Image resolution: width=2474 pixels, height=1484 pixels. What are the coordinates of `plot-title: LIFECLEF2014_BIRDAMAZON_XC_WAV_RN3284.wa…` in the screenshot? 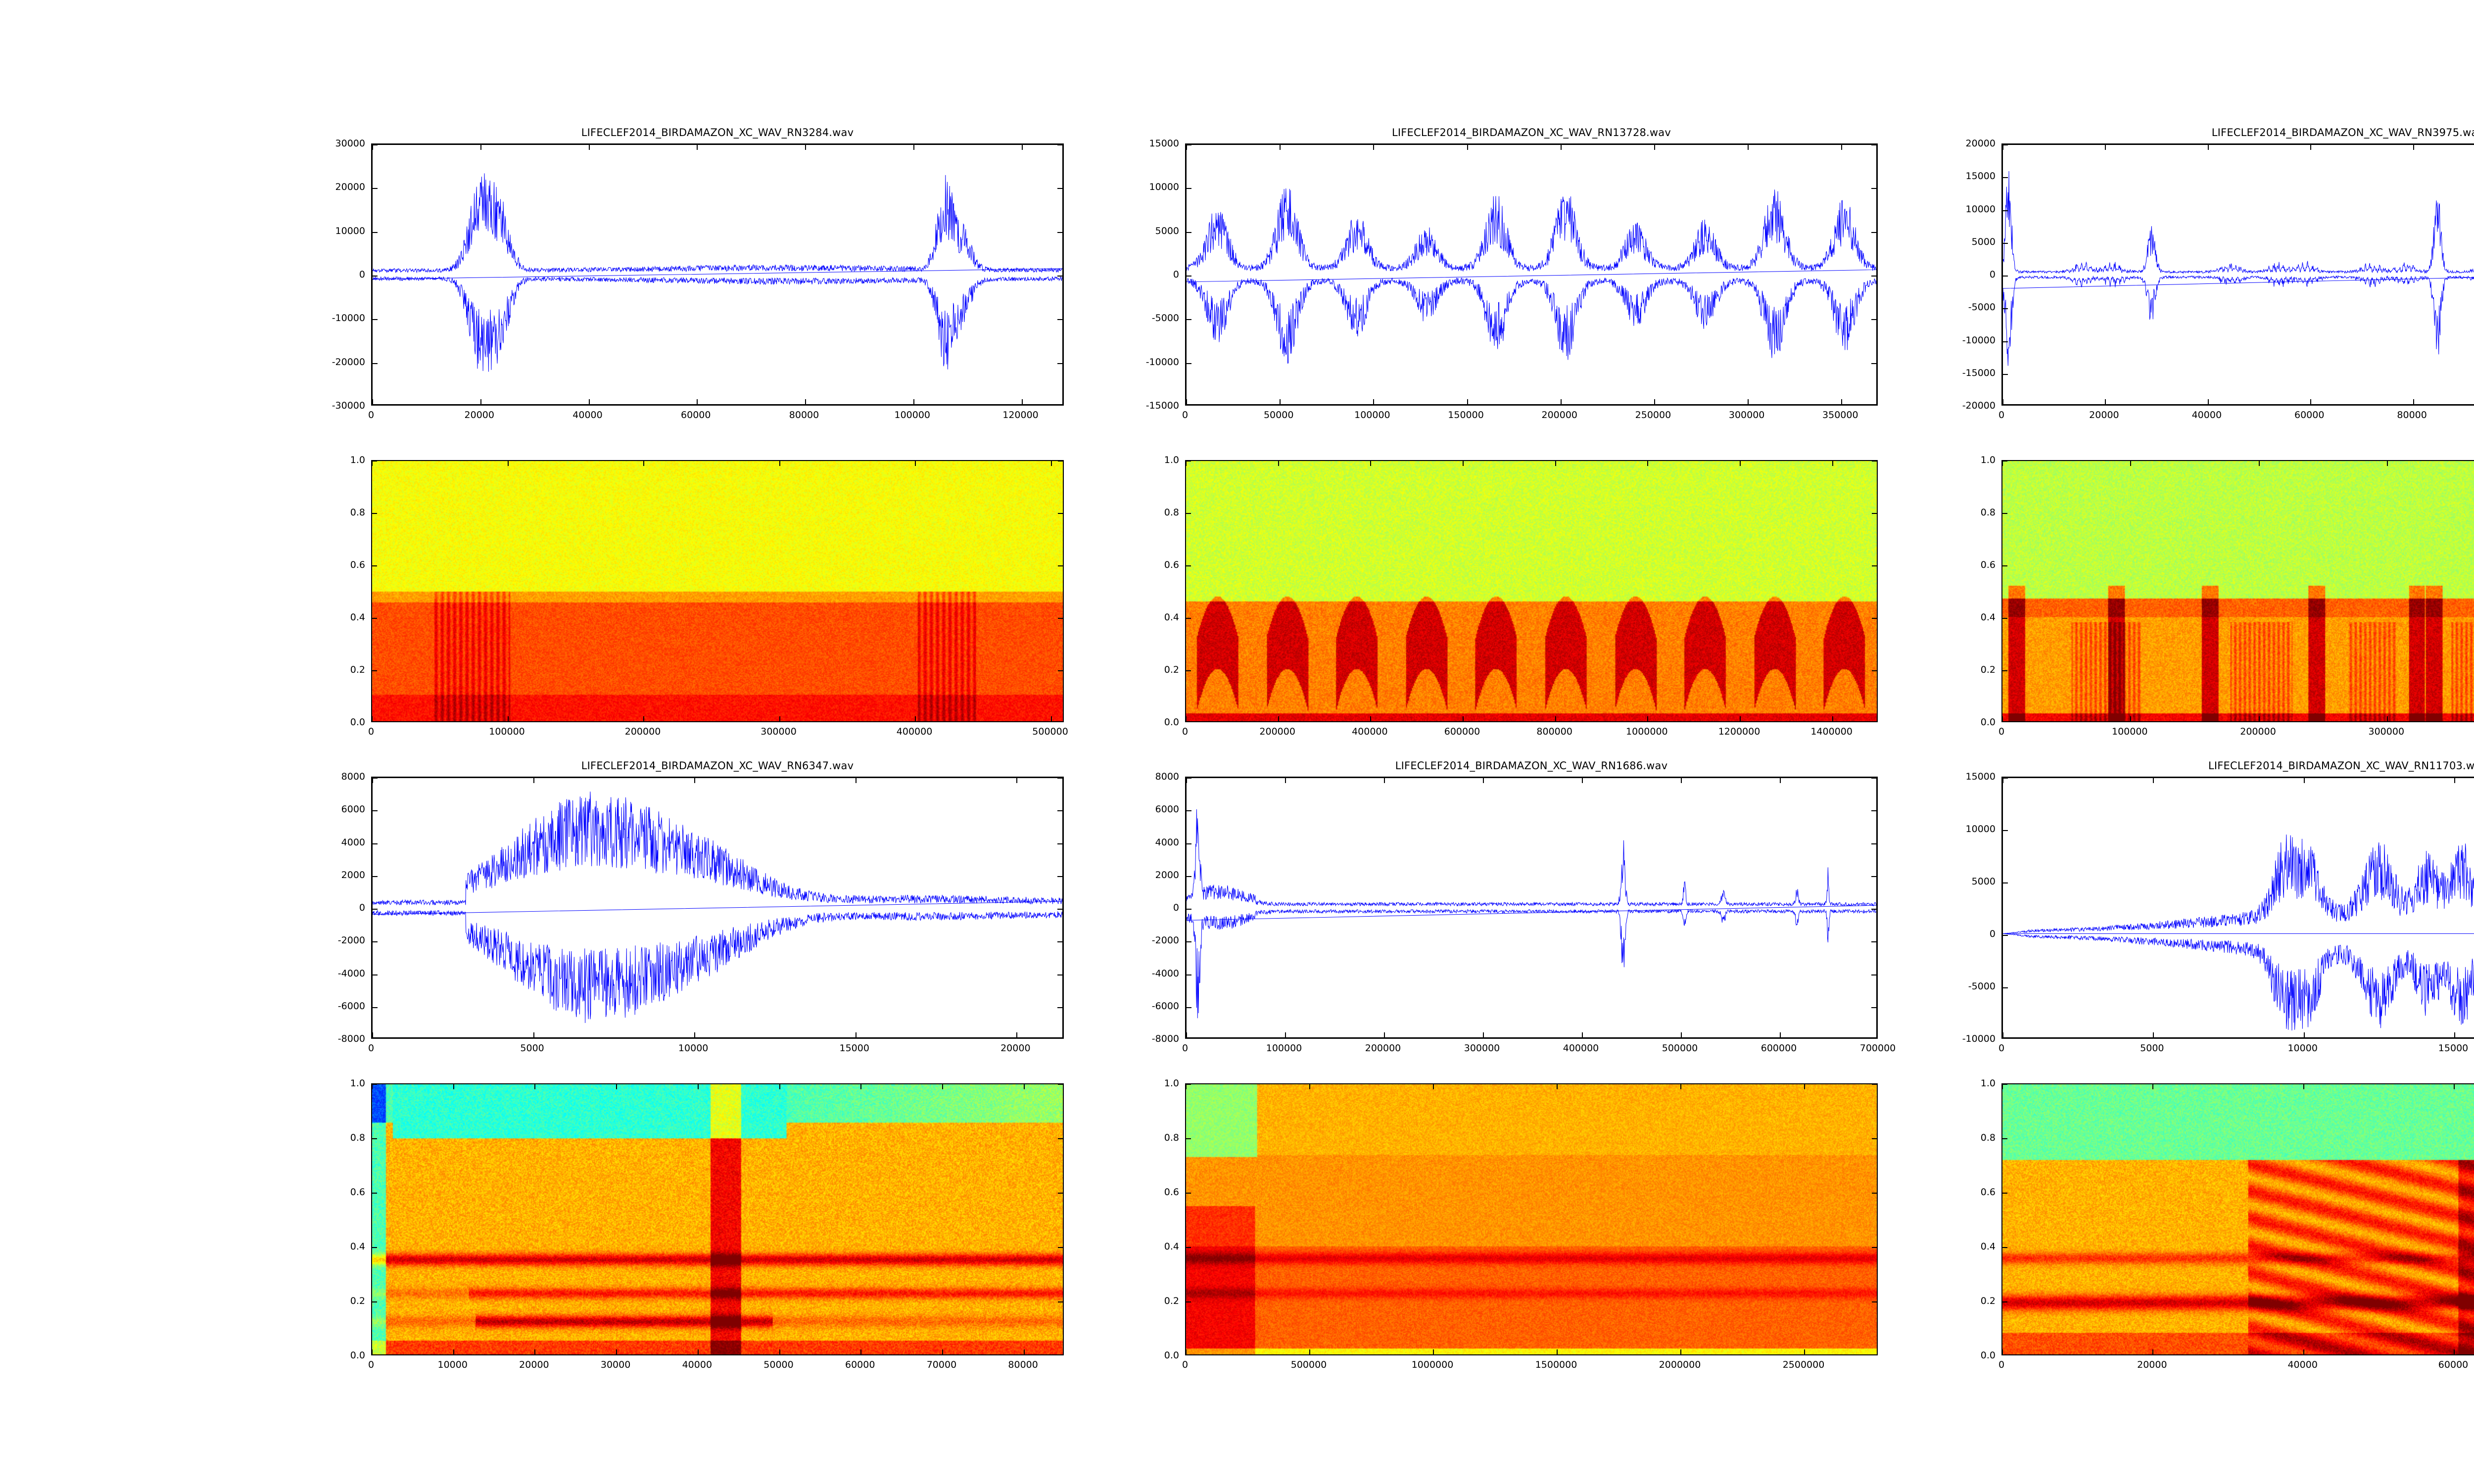 It's located at (718, 133).